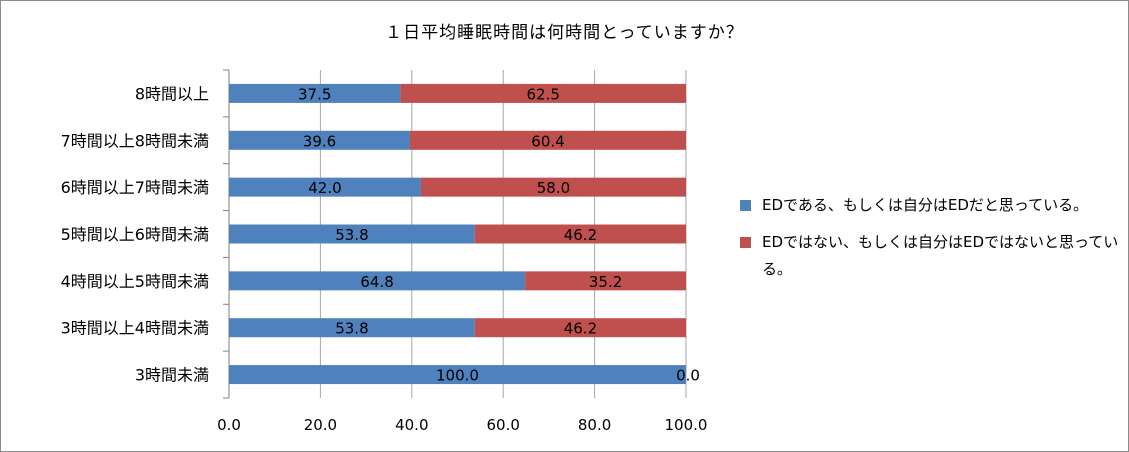  What do you see at coordinates (940, 255) in the screenshot?
I see `legend-label-not-ed: EDではない、もしくは自分はEDではないと思っている。` at bounding box center [940, 255].